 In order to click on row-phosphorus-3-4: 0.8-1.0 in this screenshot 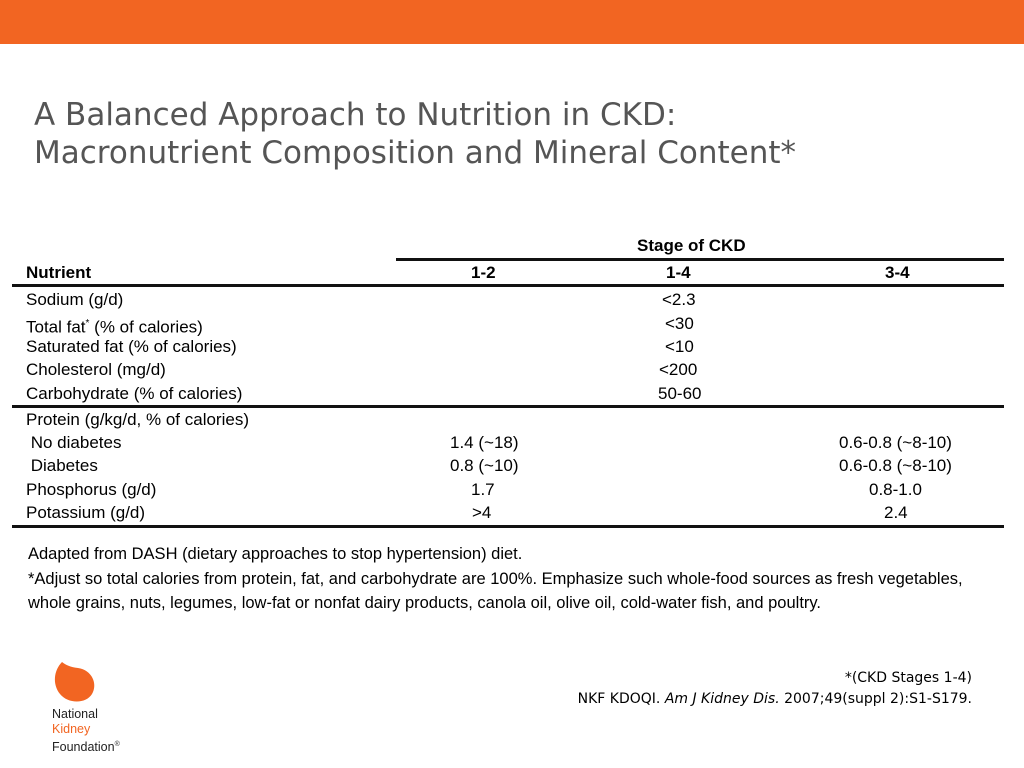, I will do `click(895, 489)`.